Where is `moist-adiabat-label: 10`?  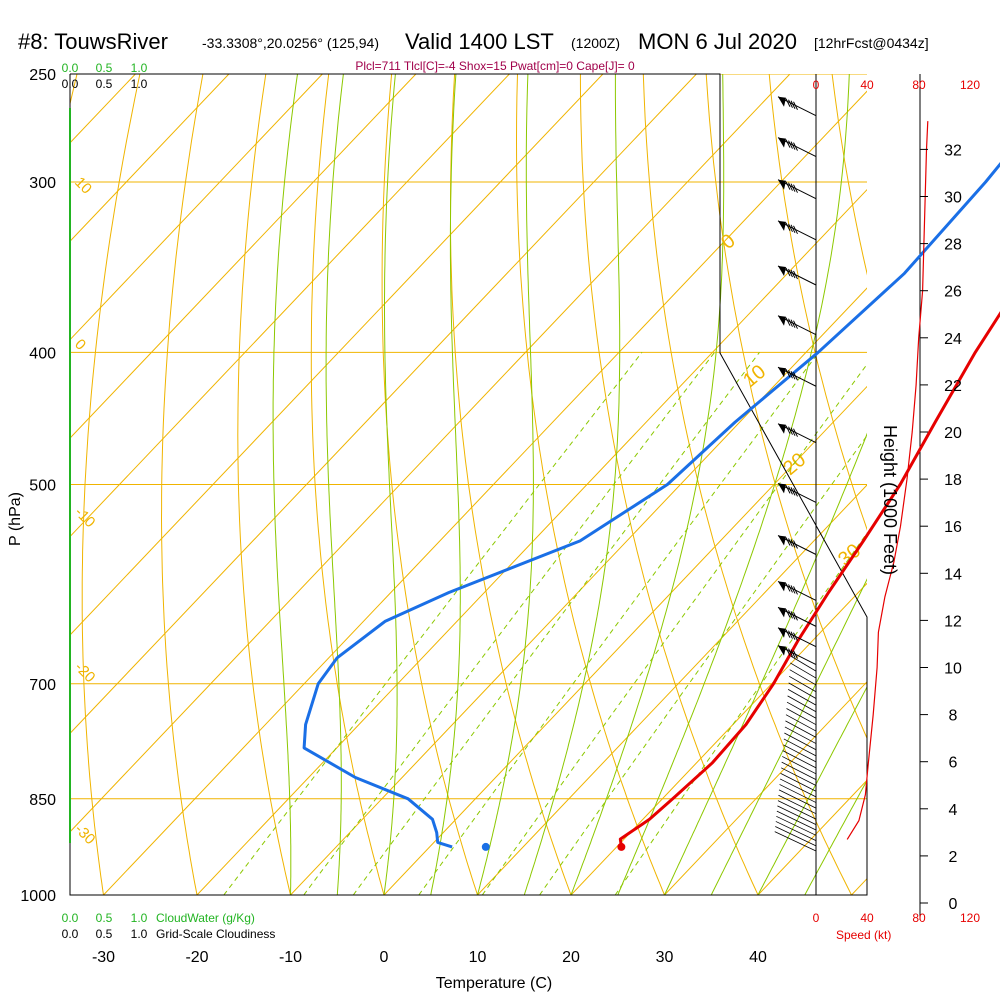
moist-adiabat-label: 10 is located at coordinates (754, 376).